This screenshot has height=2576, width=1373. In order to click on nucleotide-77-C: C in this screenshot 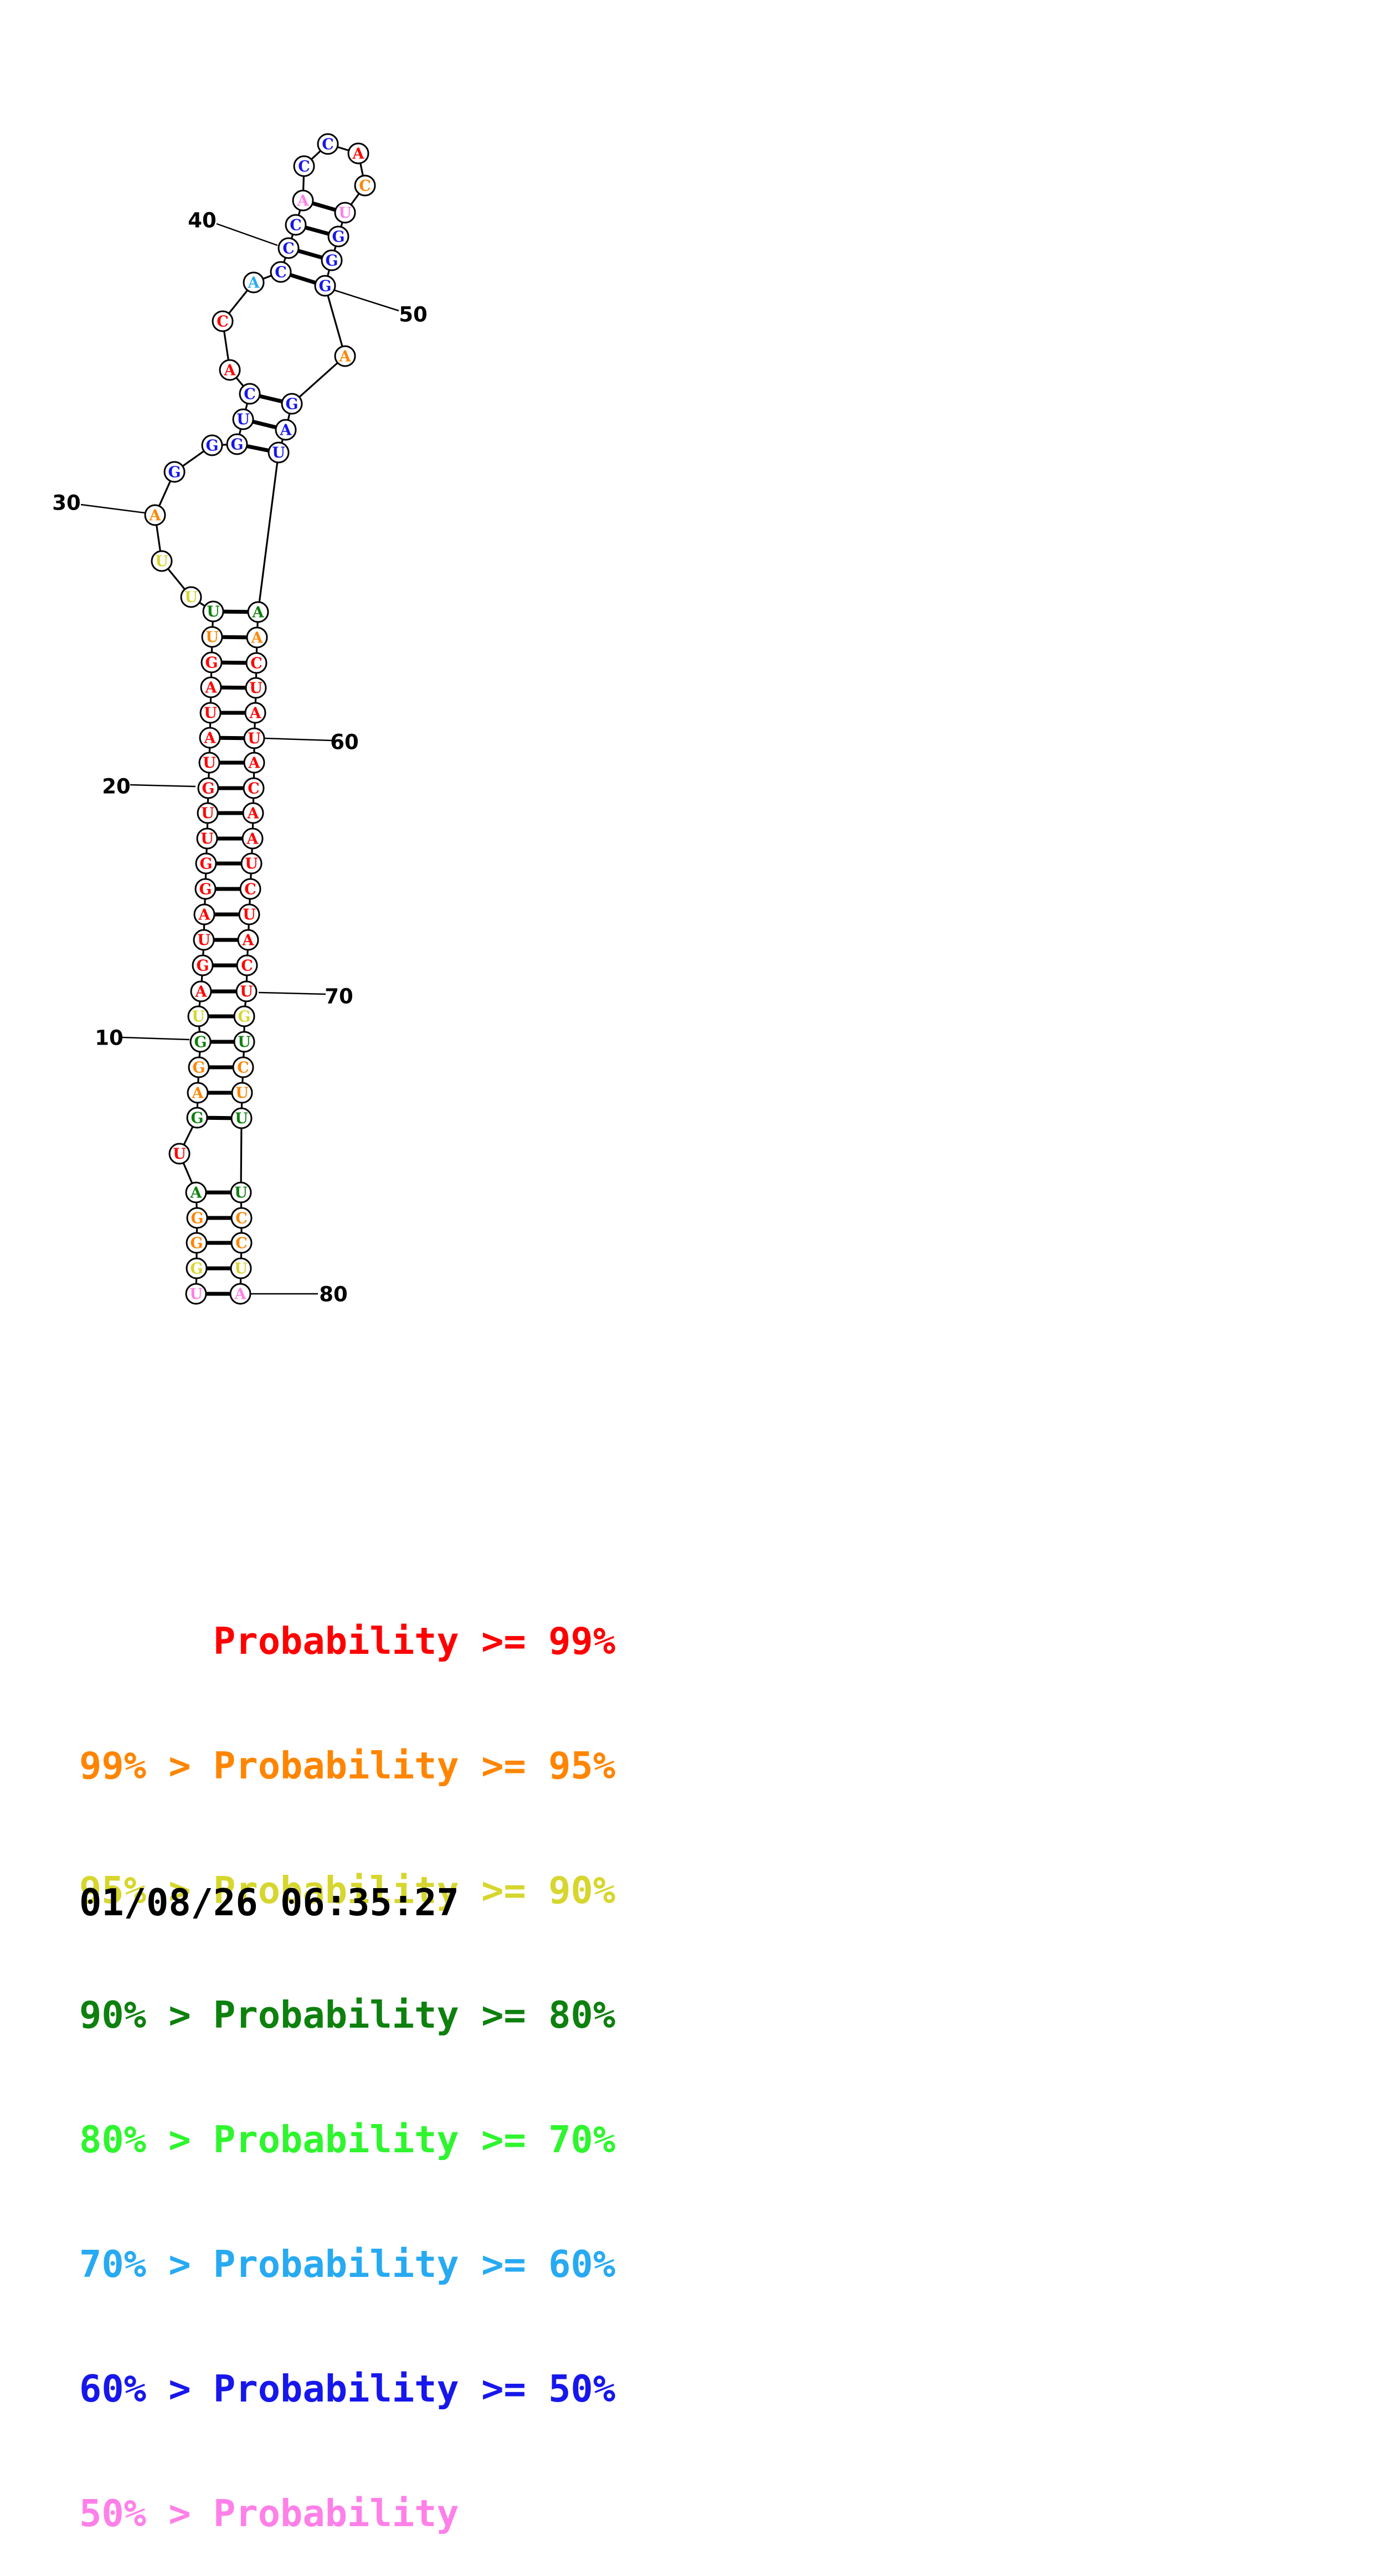, I will do `click(241, 1218)`.